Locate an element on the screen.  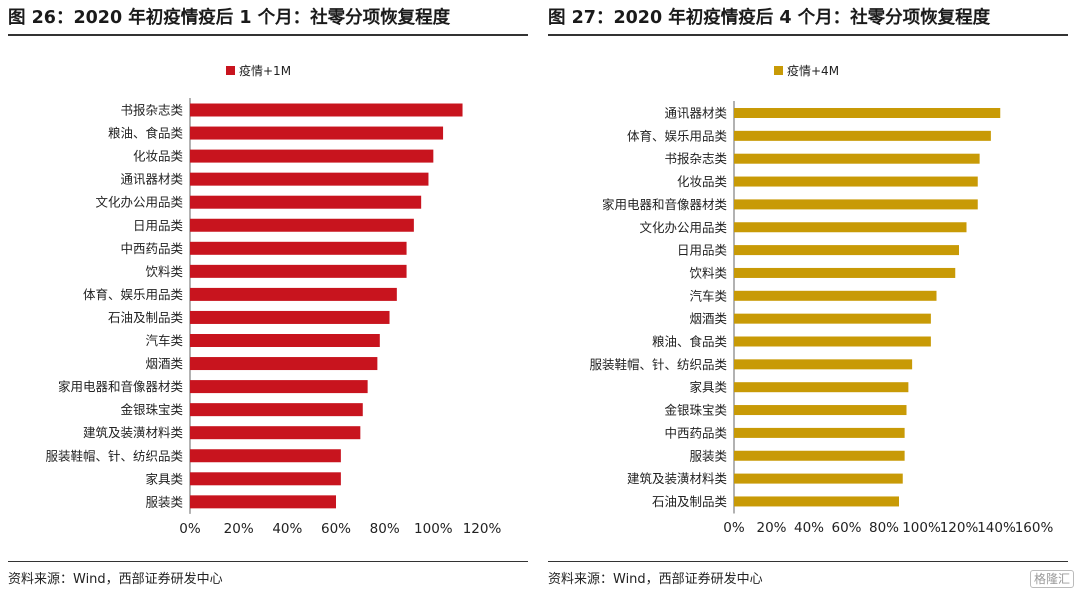
legend-label: 疫情+4M is located at coordinates (813, 70).